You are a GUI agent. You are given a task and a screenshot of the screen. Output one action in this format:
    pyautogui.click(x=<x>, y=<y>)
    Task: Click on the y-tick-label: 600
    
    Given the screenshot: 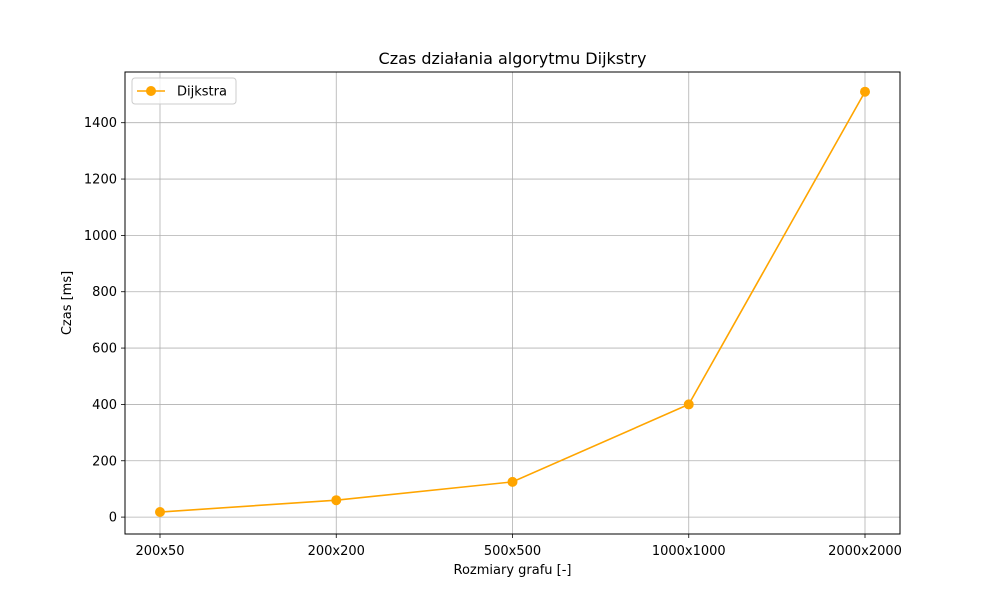 What is the action you would take?
    pyautogui.click(x=104, y=349)
    